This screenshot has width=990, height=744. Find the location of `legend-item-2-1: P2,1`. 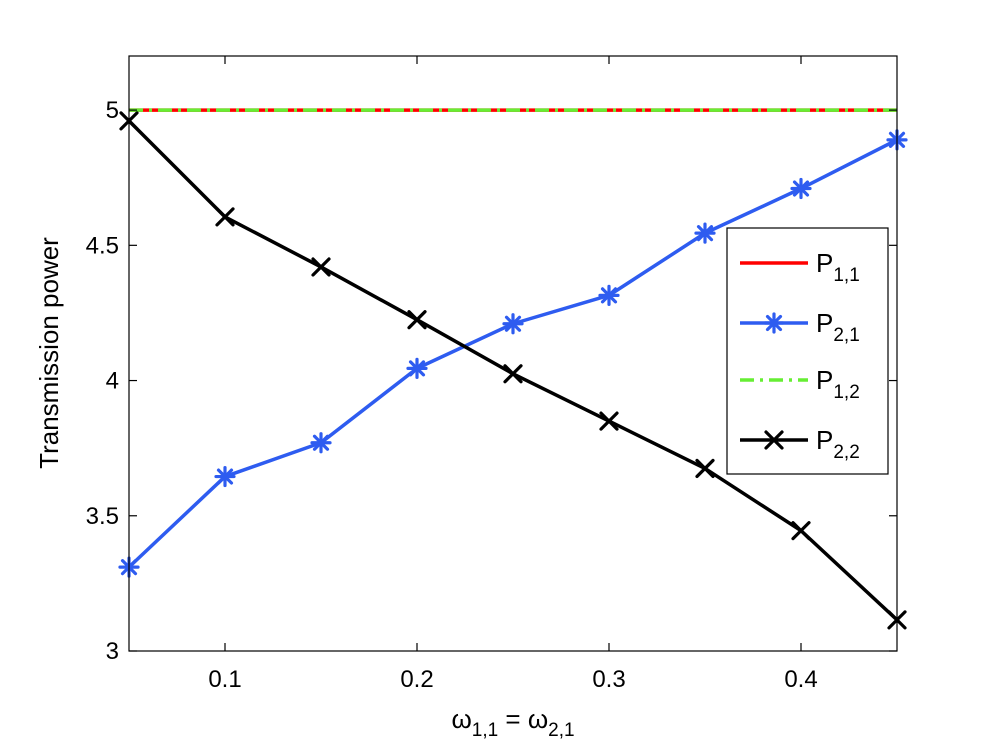

legend-item-2-1: P2,1 is located at coordinates (800, 327).